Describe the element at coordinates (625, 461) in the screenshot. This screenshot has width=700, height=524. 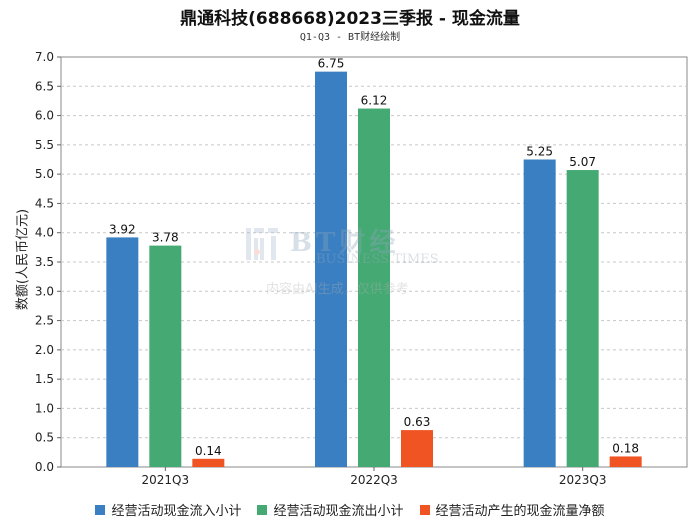
I see `bar-2023Q3-s2` at that location.